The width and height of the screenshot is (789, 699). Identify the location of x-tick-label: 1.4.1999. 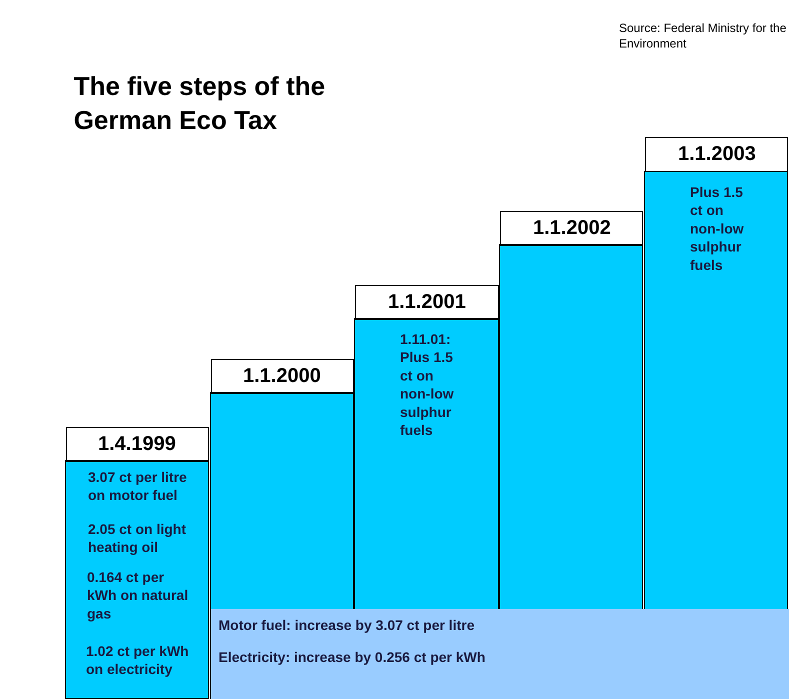
(137, 444).